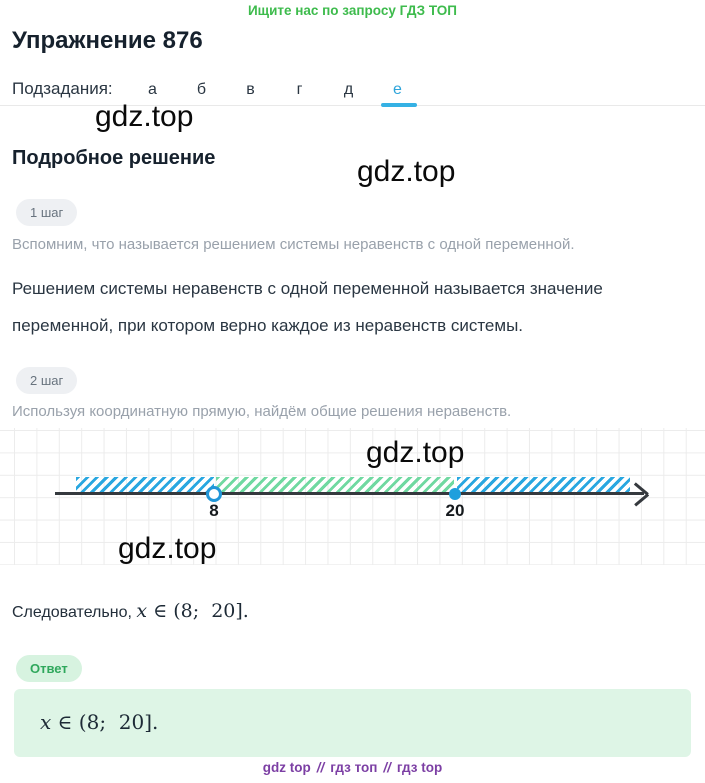 This screenshot has width=705, height=783. What do you see at coordinates (107, 40) in the screenshot?
I see `page-title: Упражнение 876` at bounding box center [107, 40].